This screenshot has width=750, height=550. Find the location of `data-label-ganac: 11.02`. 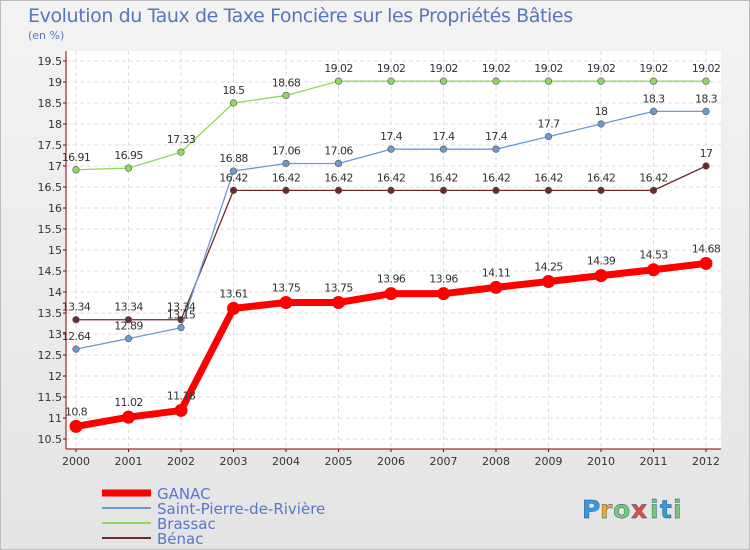

data-label-ganac: 11.02 is located at coordinates (128, 402).